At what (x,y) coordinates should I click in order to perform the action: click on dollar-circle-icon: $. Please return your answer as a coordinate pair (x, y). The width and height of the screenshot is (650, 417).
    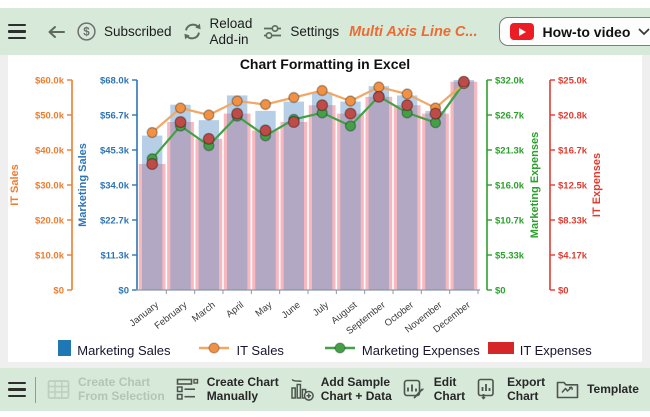
    Looking at the image, I should click on (86, 31).